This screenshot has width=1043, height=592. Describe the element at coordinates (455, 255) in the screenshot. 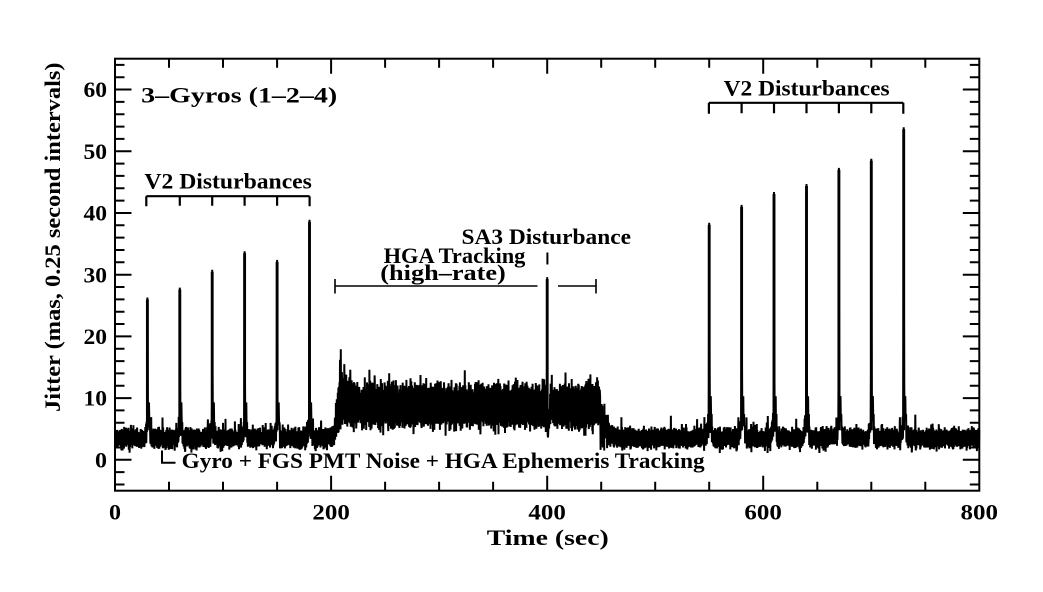

I see `svg-text: HGA Tracking` at that location.